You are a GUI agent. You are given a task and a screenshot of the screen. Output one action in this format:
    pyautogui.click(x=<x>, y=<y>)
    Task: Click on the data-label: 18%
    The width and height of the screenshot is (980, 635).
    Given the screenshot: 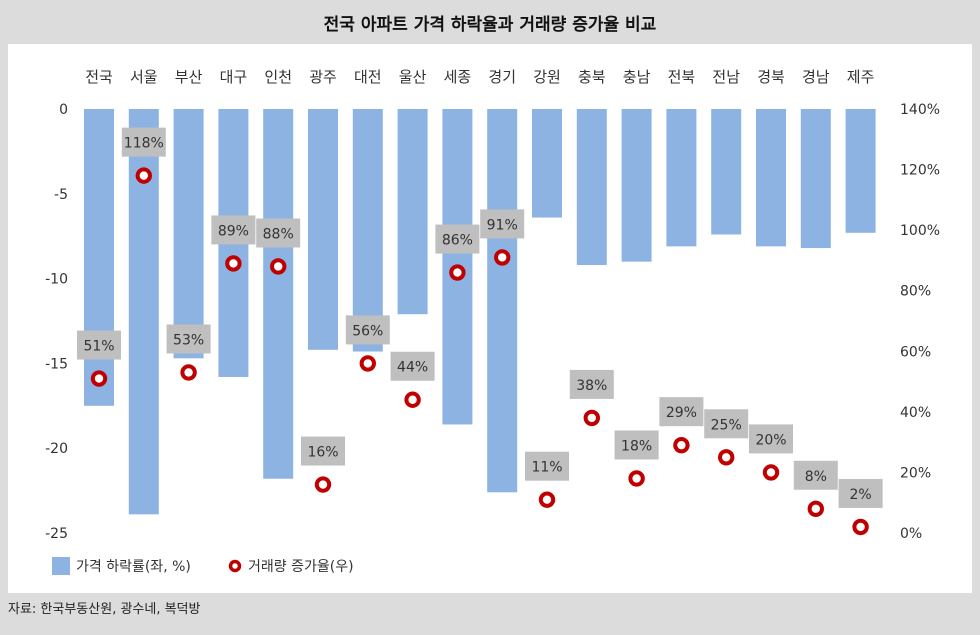 What is the action you would take?
    pyautogui.click(x=636, y=446)
    